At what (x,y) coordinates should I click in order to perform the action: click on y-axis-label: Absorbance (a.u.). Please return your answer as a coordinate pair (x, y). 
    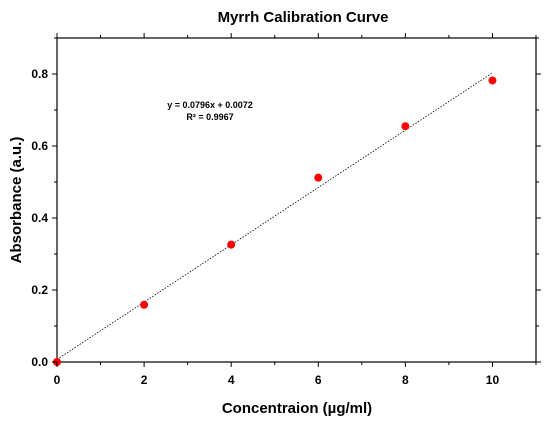
    Looking at the image, I should click on (16, 200).